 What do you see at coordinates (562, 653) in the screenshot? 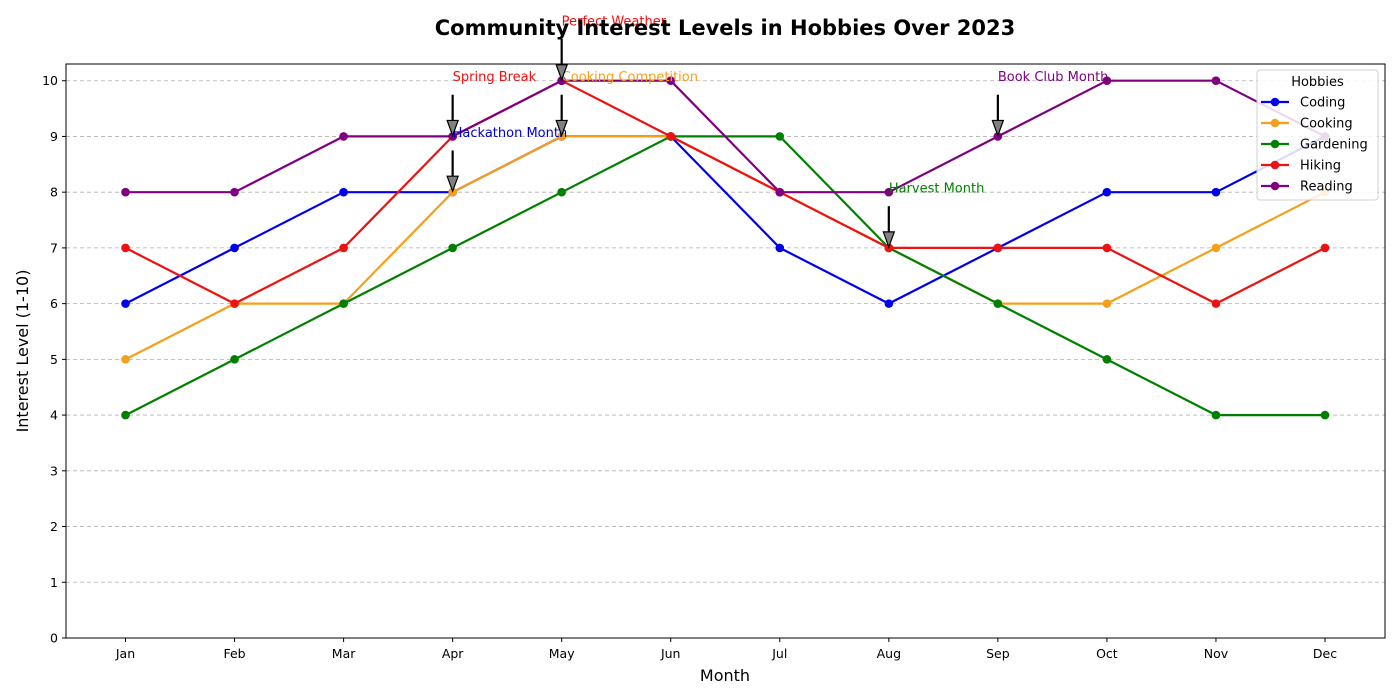
I see `x-tick-label: May` at bounding box center [562, 653].